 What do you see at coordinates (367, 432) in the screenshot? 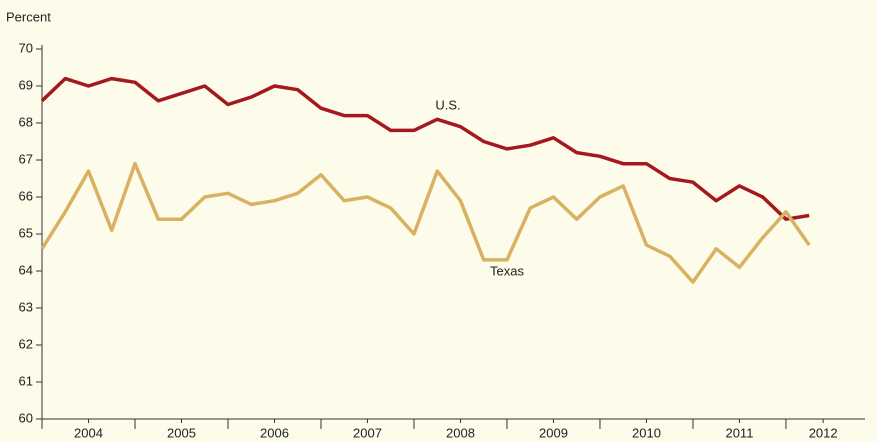
I see `x-tick-label: 2007` at bounding box center [367, 432].